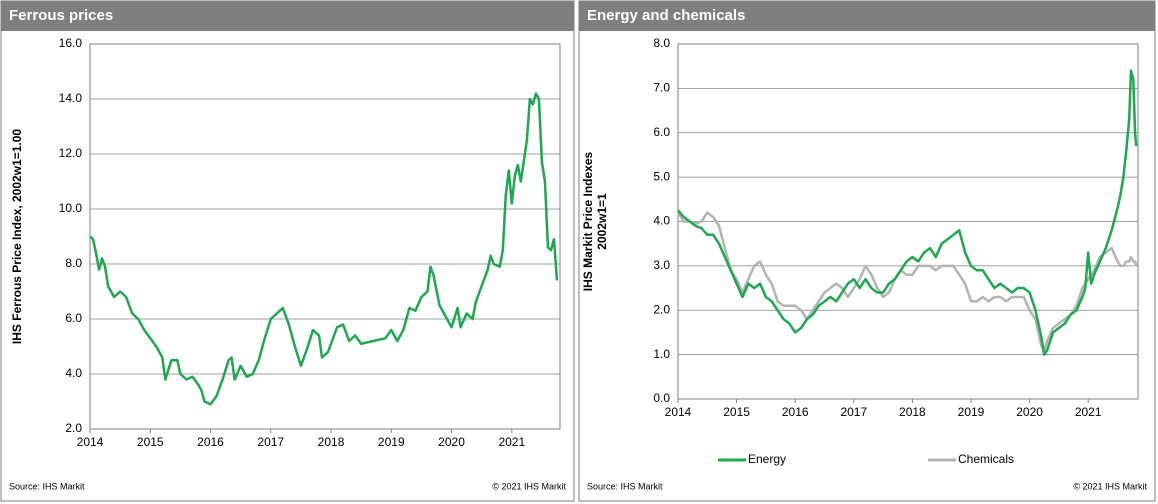  Describe the element at coordinates (666, 15) in the screenshot. I see `chart-title: Energy and chemicals` at that location.